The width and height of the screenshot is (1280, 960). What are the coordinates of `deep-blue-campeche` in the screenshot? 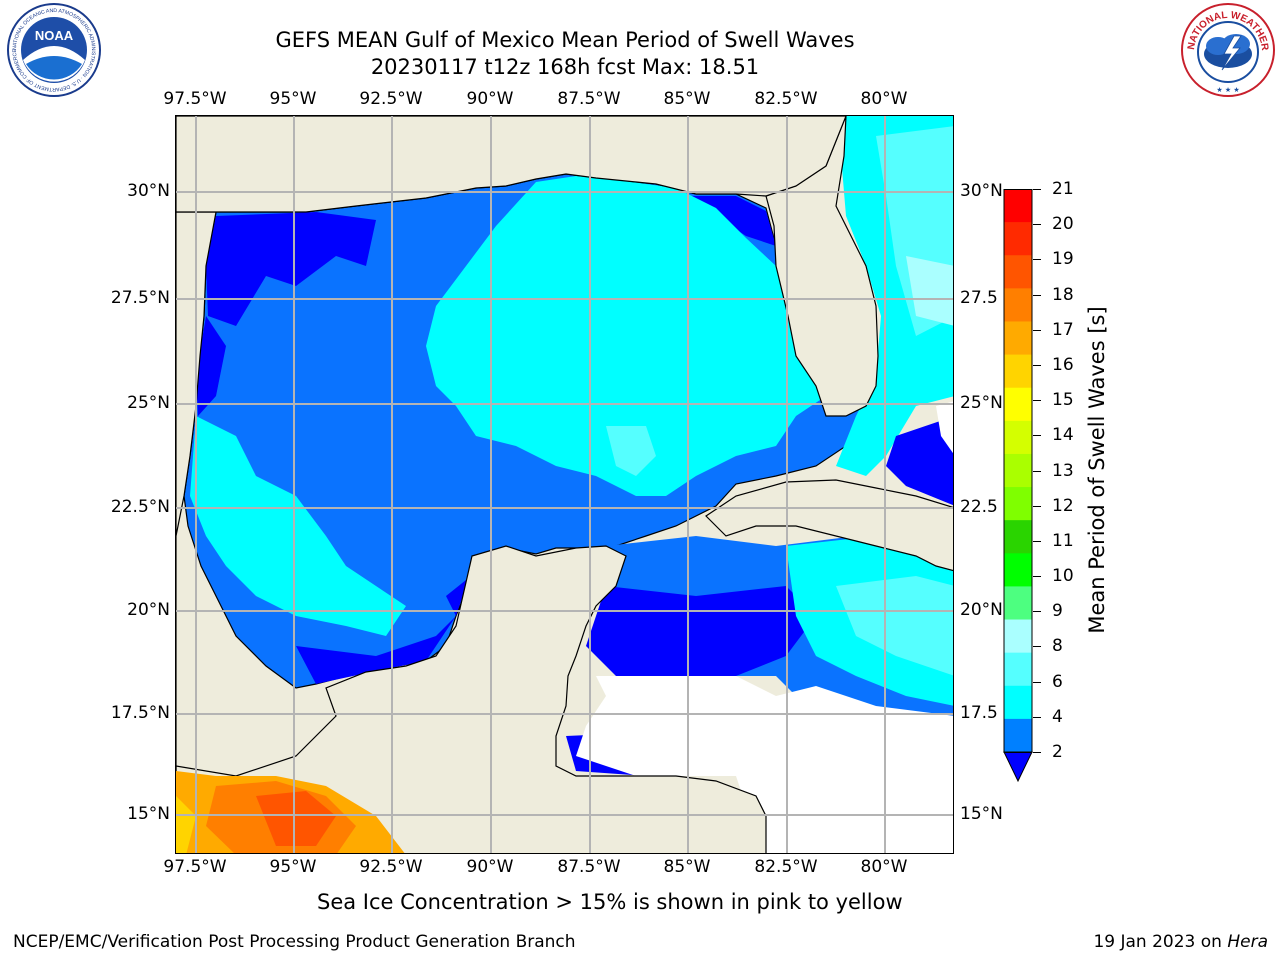 It's located at (461, 586).